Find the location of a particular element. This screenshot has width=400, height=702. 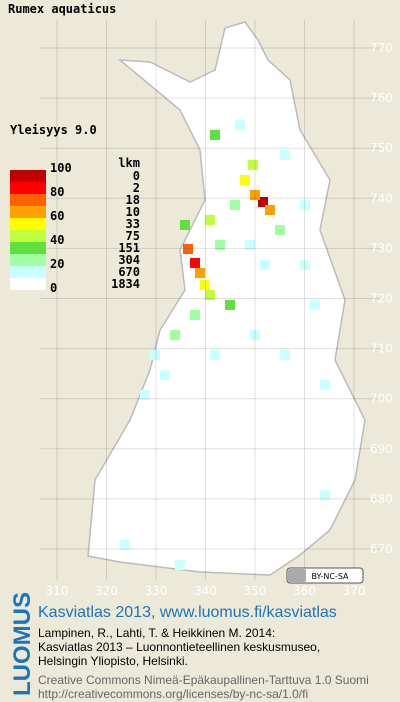

y-tick-label: 720 is located at coordinates (381, 299).